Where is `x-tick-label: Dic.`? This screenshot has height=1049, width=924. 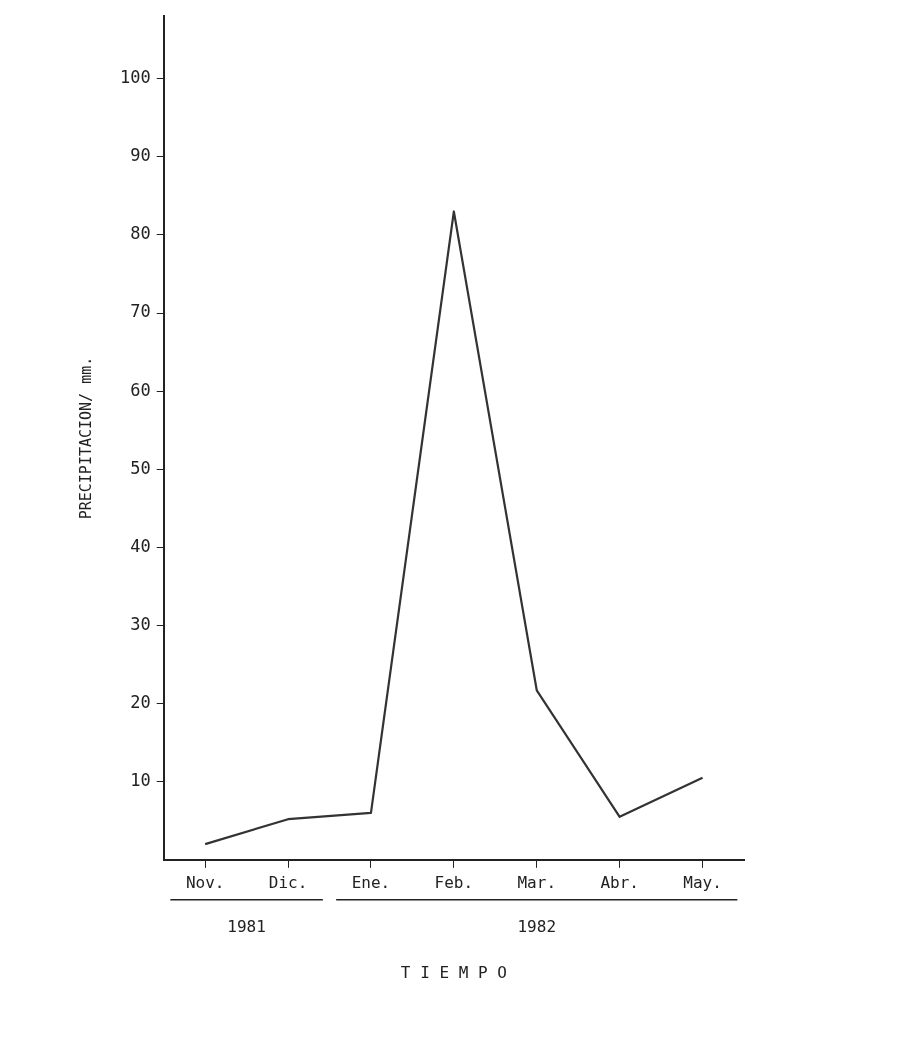
x-tick-label: Dic. is located at coordinates (288, 882).